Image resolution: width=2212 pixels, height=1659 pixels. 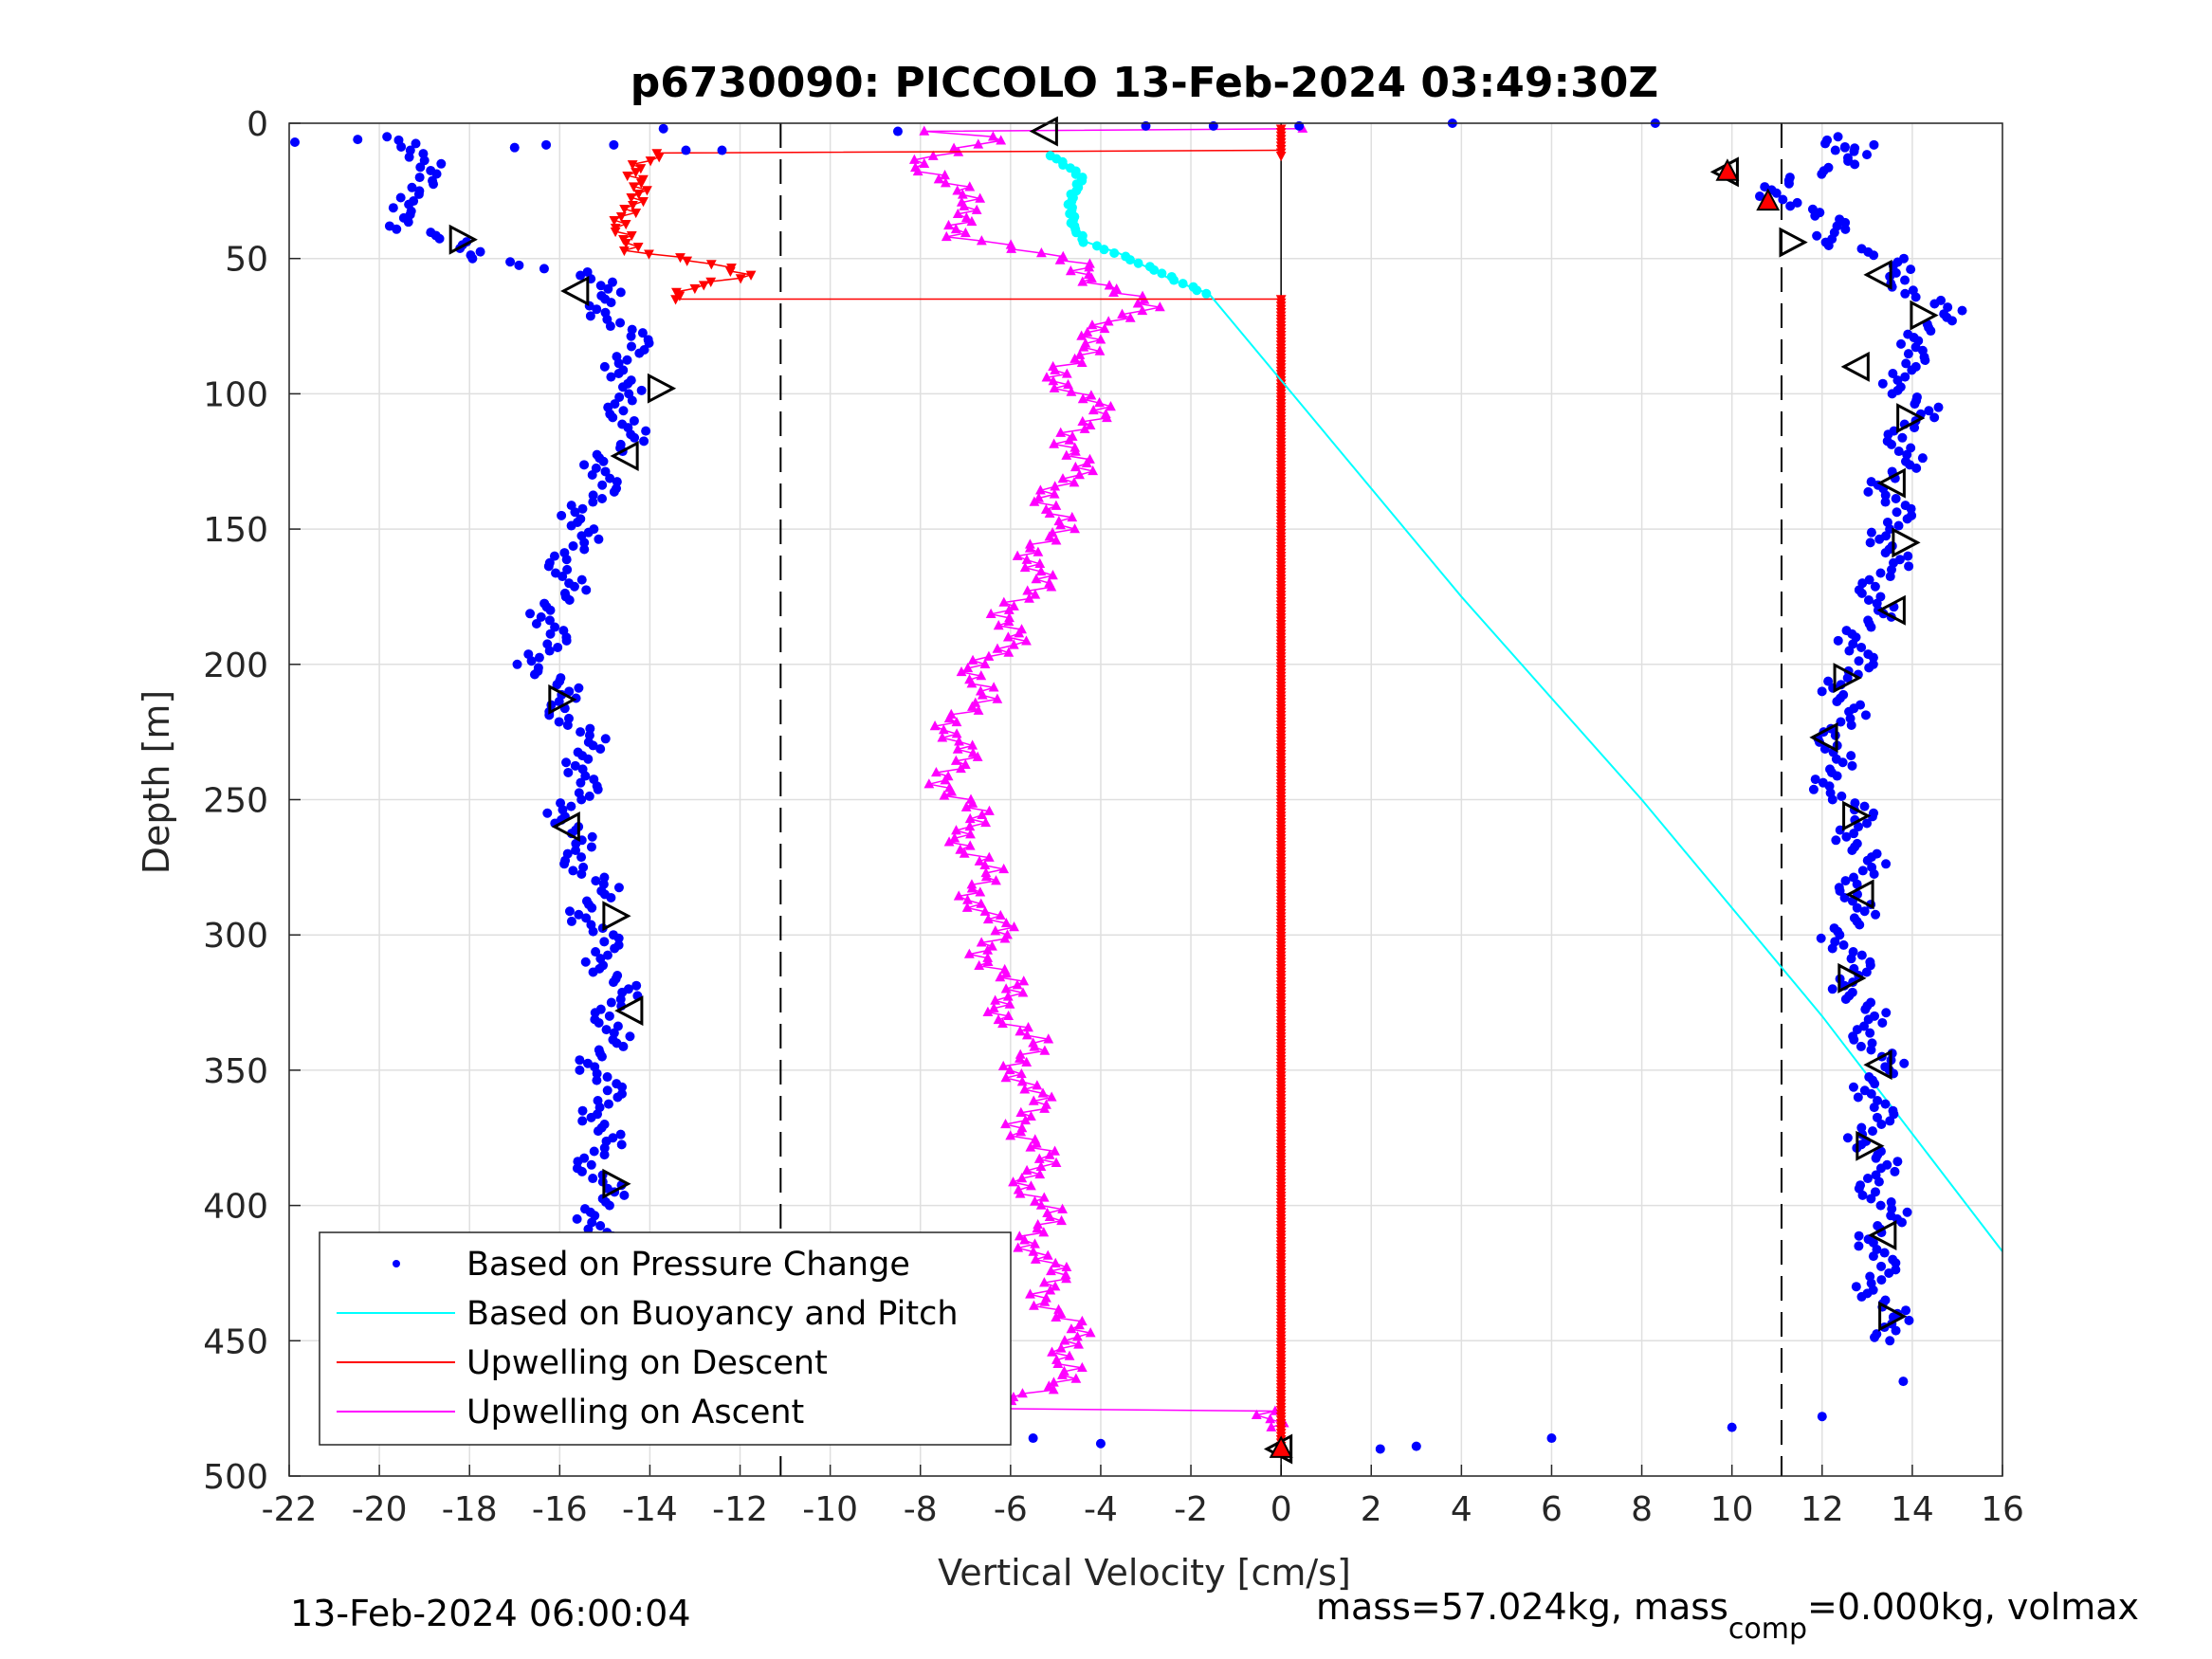 I want to click on y-axis-label: Depth [m], so click(x=156, y=782).